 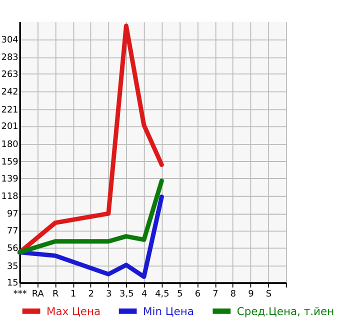 What do you see at coordinates (73, 311) in the screenshot?
I see `legend-label: Max Цена` at bounding box center [73, 311].